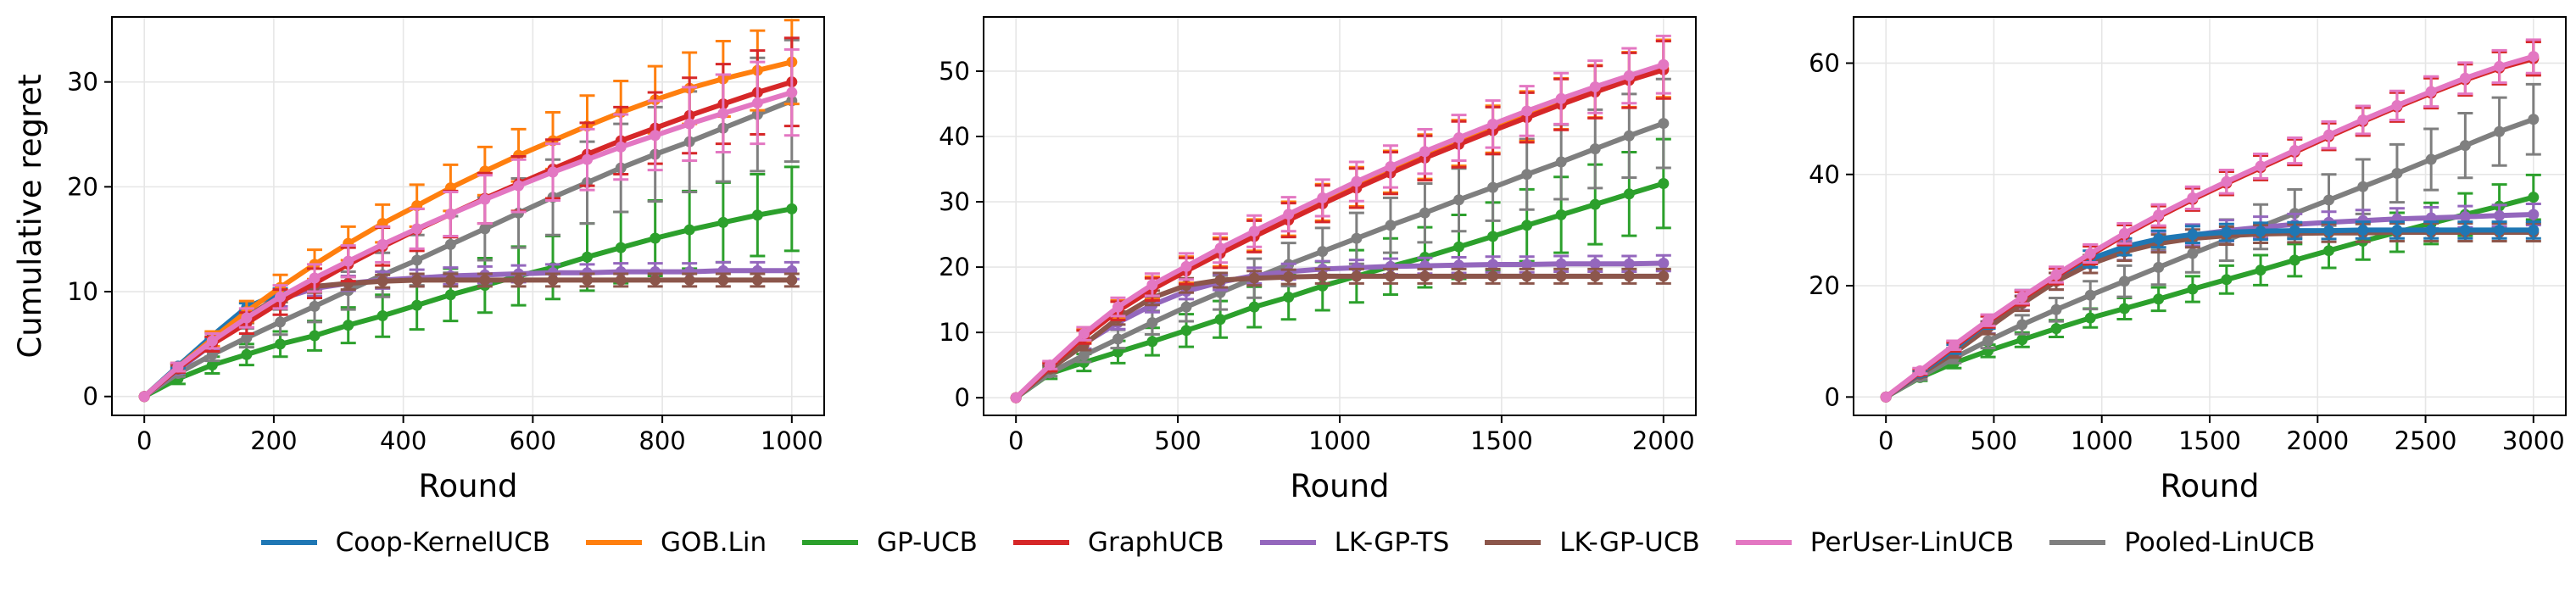 This screenshot has height=590, width=2576. What do you see at coordinates (927, 543) in the screenshot?
I see `legend-label: GP-UCB` at bounding box center [927, 543].